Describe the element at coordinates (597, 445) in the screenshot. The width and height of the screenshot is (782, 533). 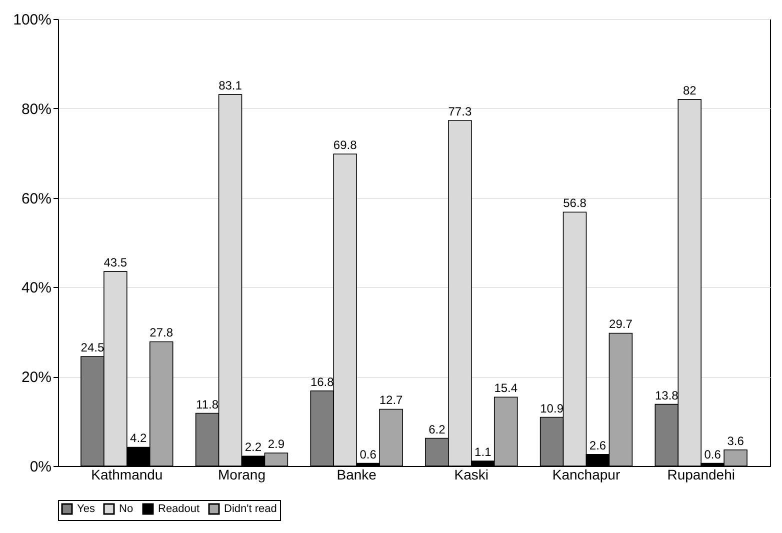
I see `data-label: 2.6` at that location.